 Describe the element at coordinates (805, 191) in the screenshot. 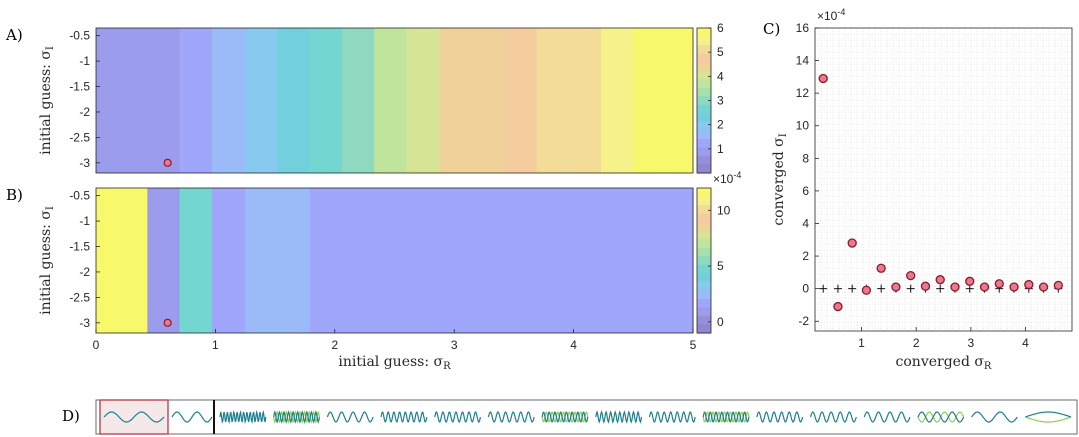

I see `y-tick-label: 6` at that location.